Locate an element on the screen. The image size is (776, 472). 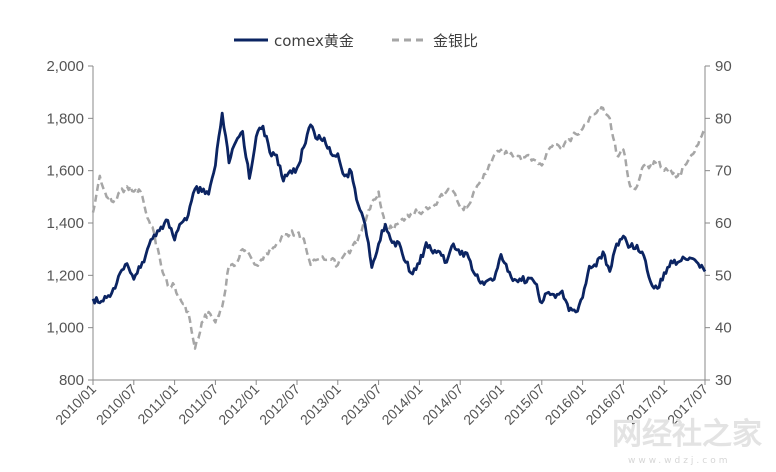
left-y-ticks: 800 1,000 1,200 1,400 1,600 1,800 2,000 is located at coordinates (69, 223).